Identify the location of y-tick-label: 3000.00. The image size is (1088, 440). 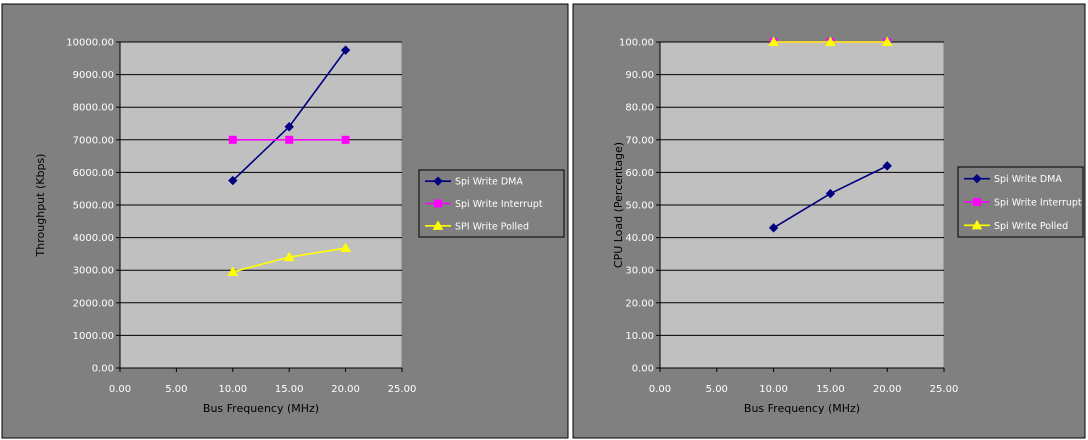
(93, 271).